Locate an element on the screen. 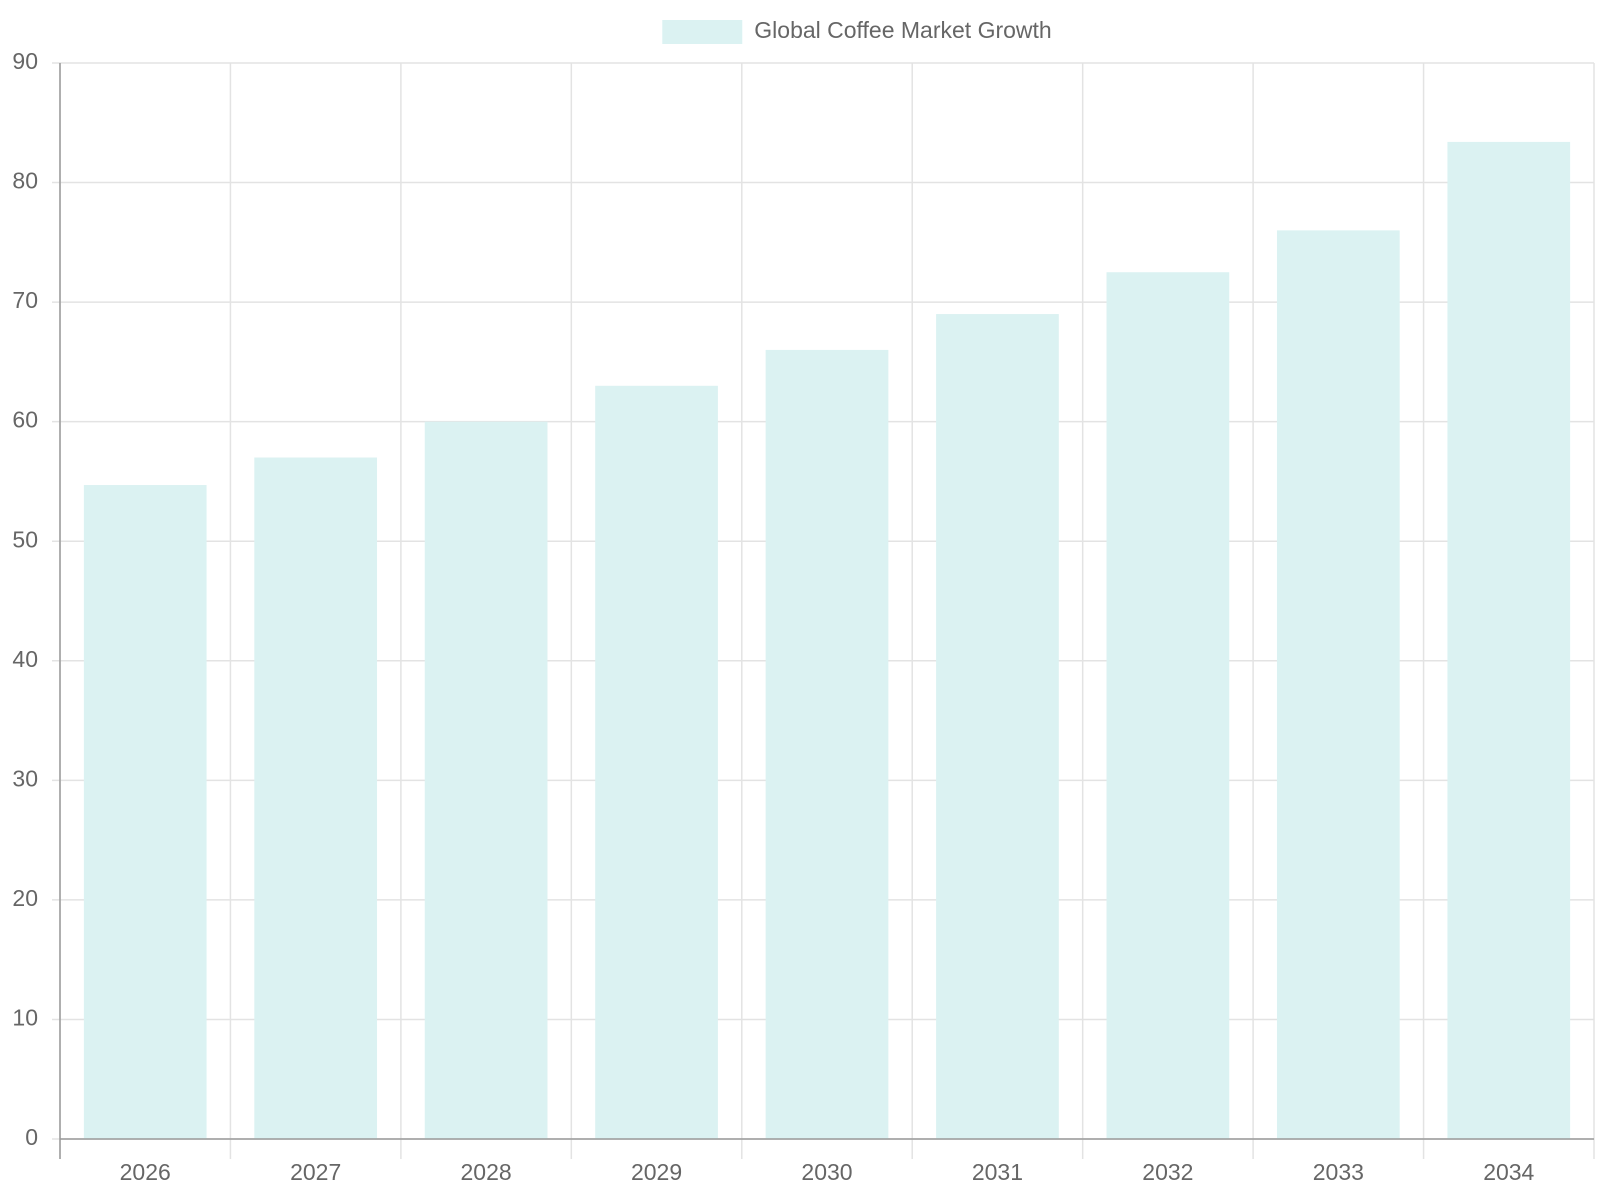 This screenshot has height=1200, width=1600. y-tick-label: 20 is located at coordinates (25, 898).